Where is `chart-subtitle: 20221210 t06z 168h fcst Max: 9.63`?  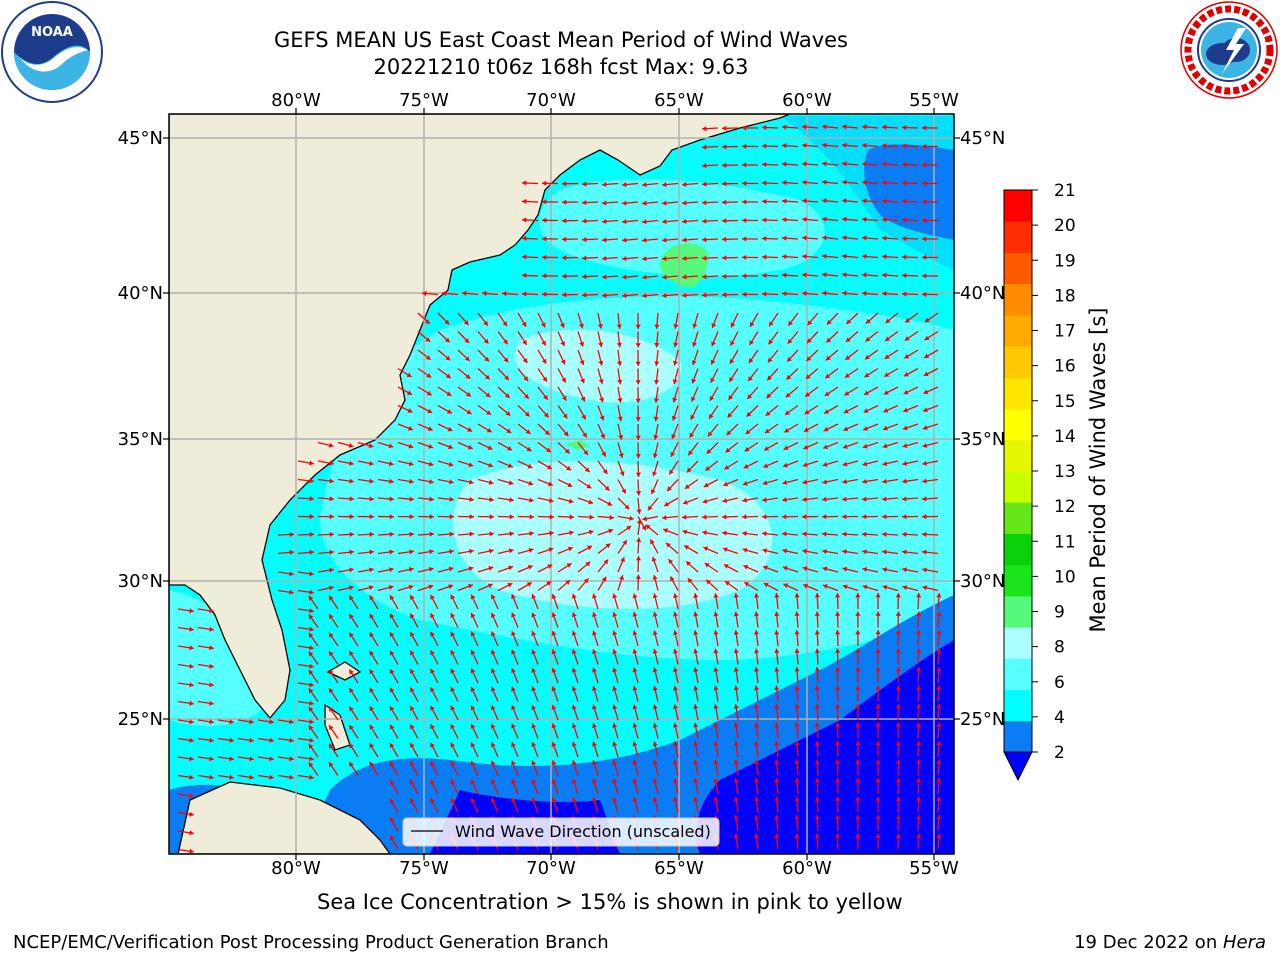 chart-subtitle: 20221210 t06z 168h fcst Max: 9.63 is located at coordinates (561, 67).